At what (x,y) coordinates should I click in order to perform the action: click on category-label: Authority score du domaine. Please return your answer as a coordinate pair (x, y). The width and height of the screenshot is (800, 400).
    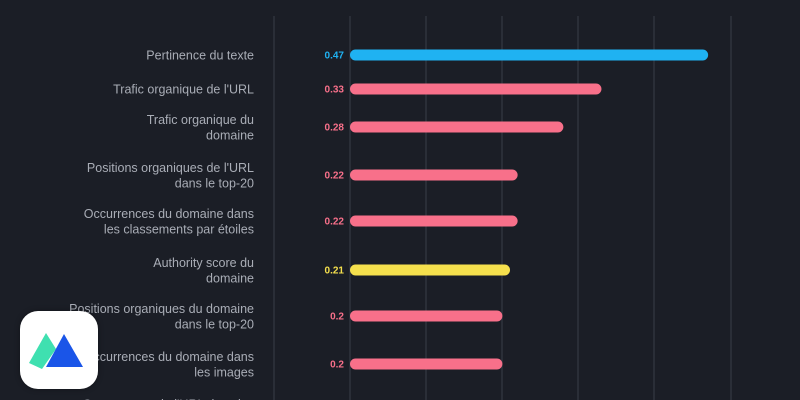
    Looking at the image, I should click on (203, 271).